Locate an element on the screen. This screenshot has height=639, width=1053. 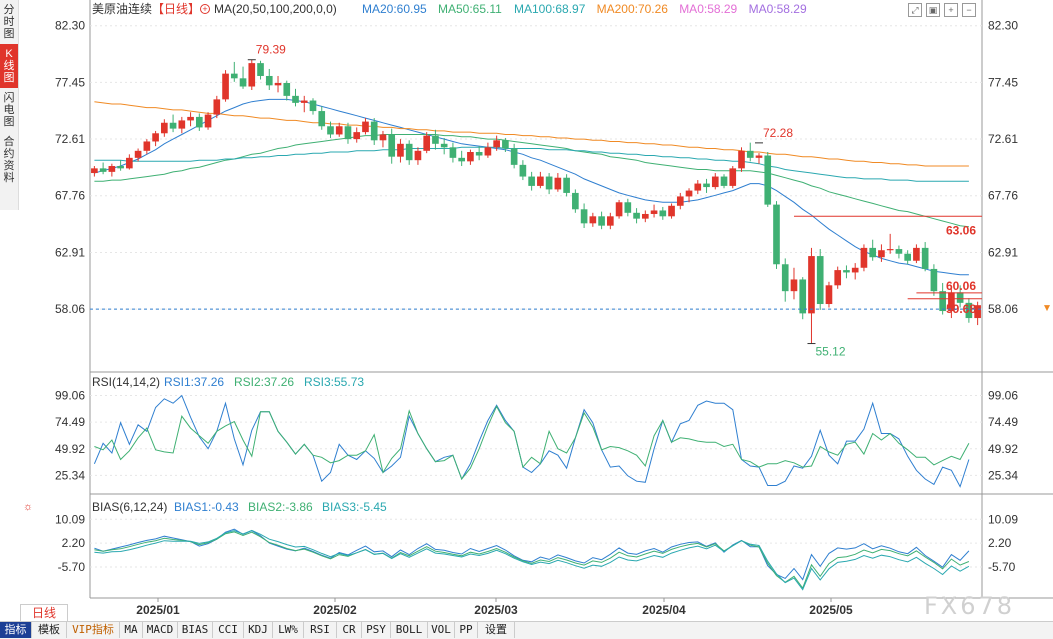
y-tick-label-right: 72.61 is located at coordinates (1003, 139).